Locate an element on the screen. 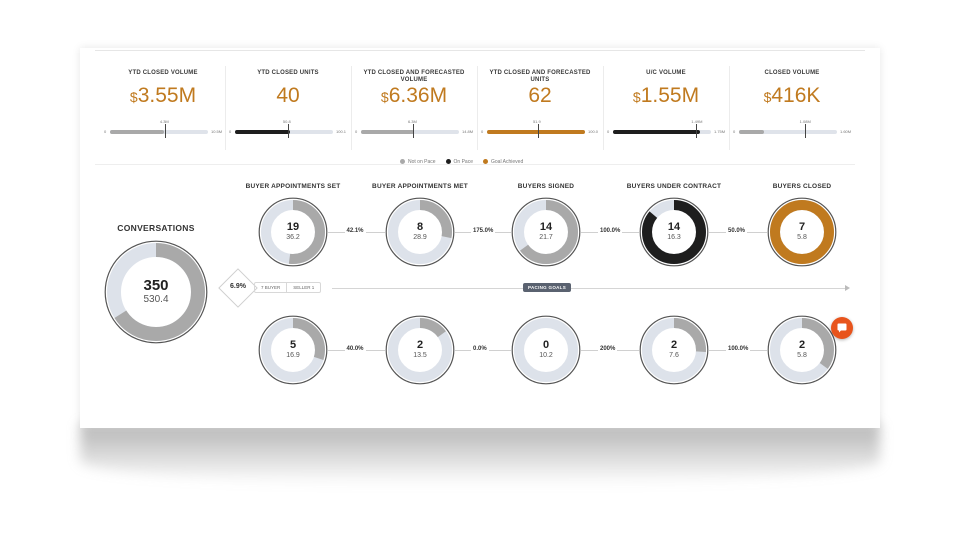 The image size is (960, 540). ring-goal: 530.4 is located at coordinates (156, 299).